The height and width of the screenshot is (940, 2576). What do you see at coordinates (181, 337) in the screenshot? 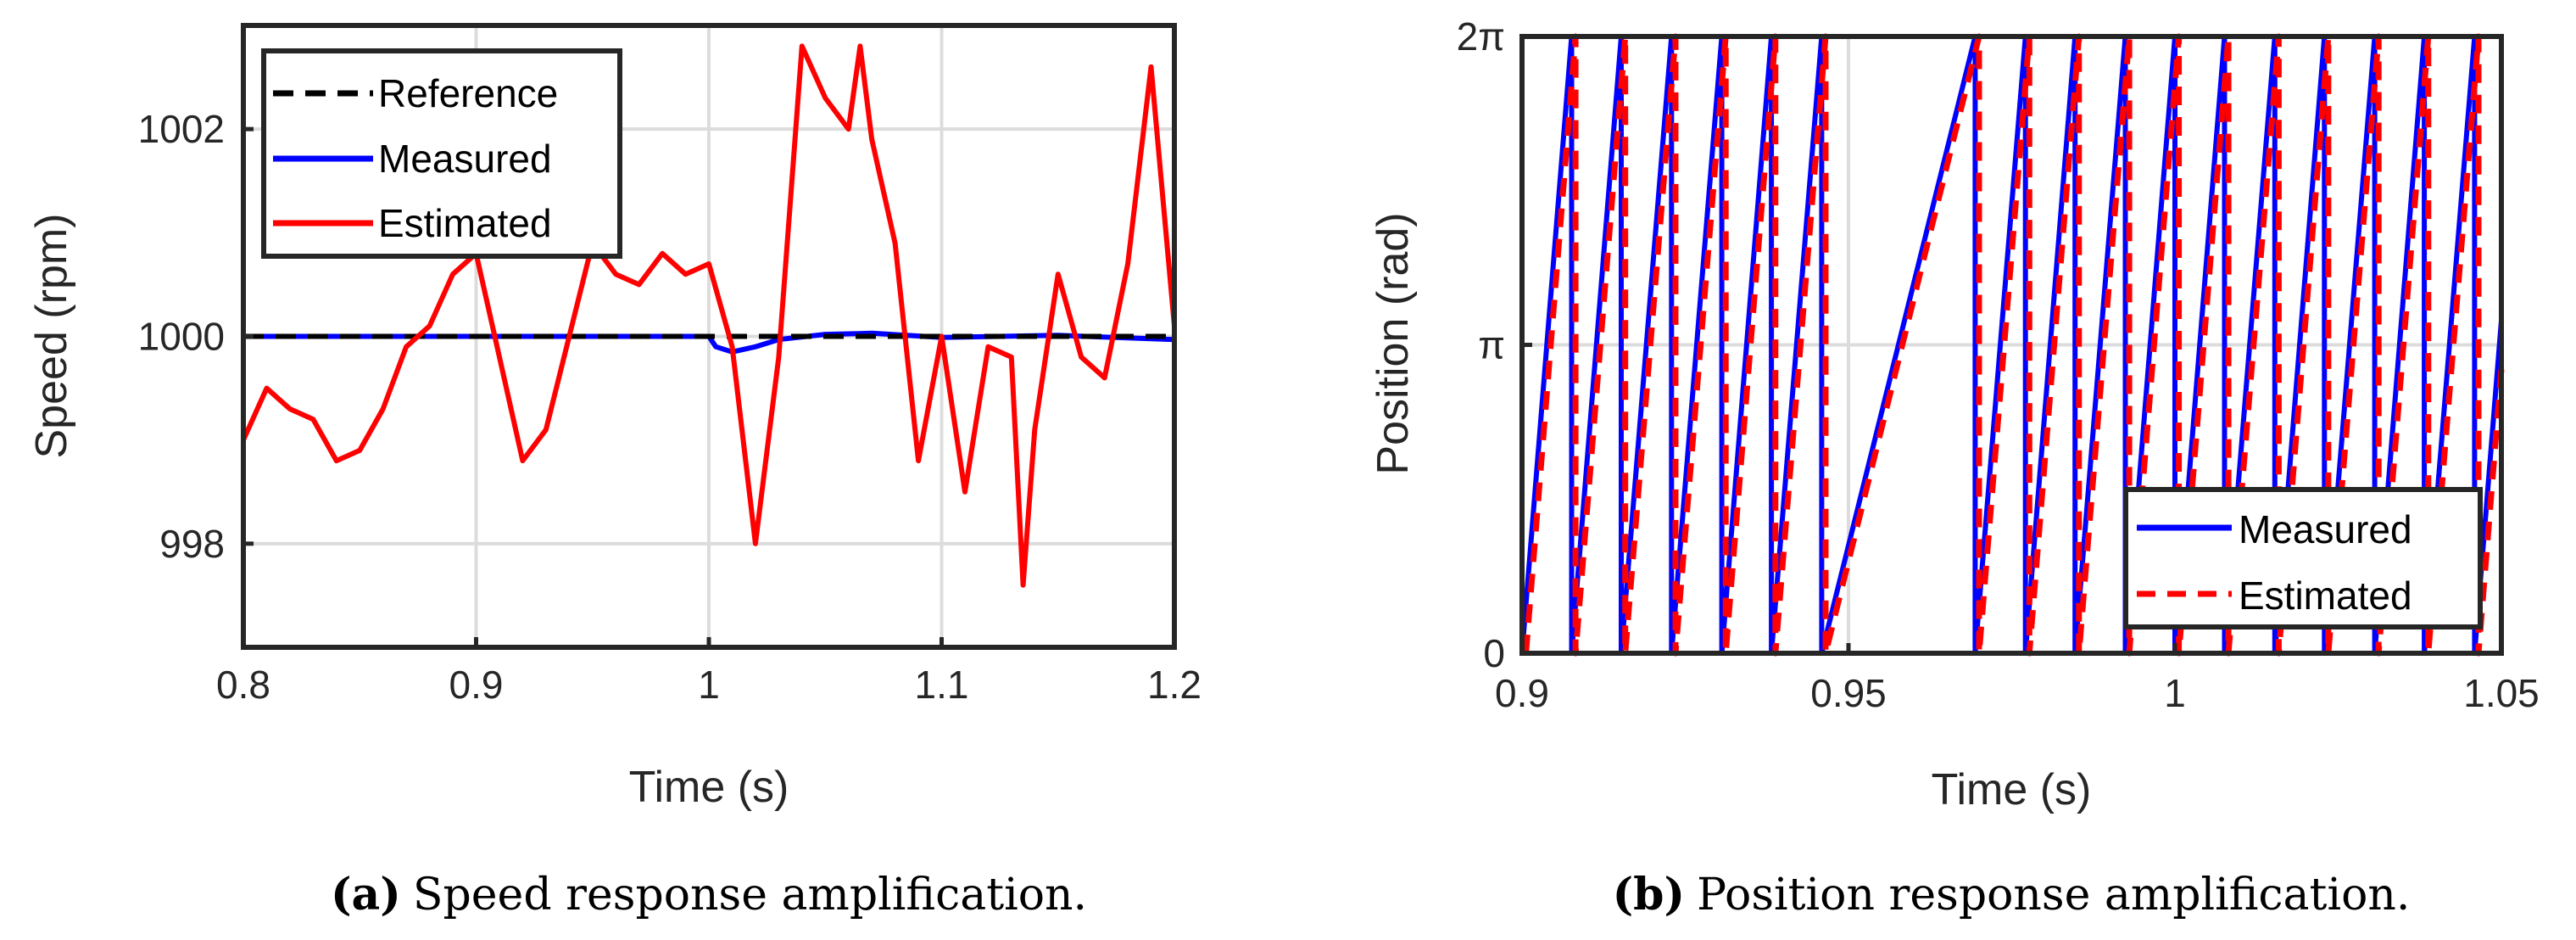
I see `y-tick-label: 1000` at bounding box center [181, 337].